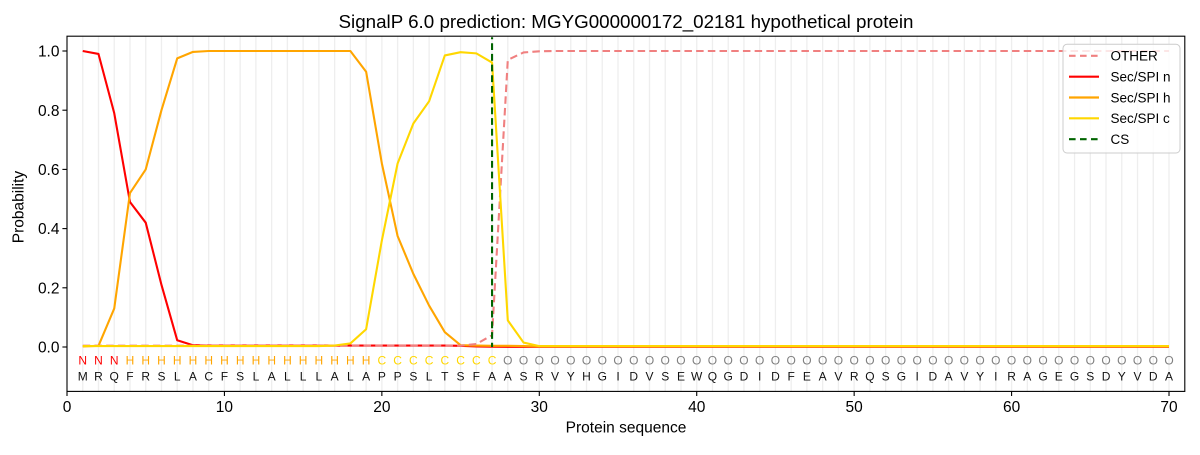 Image resolution: width=1200 pixels, height=455 pixels. I want to click on svg-text: 0.6, so click(49, 170).